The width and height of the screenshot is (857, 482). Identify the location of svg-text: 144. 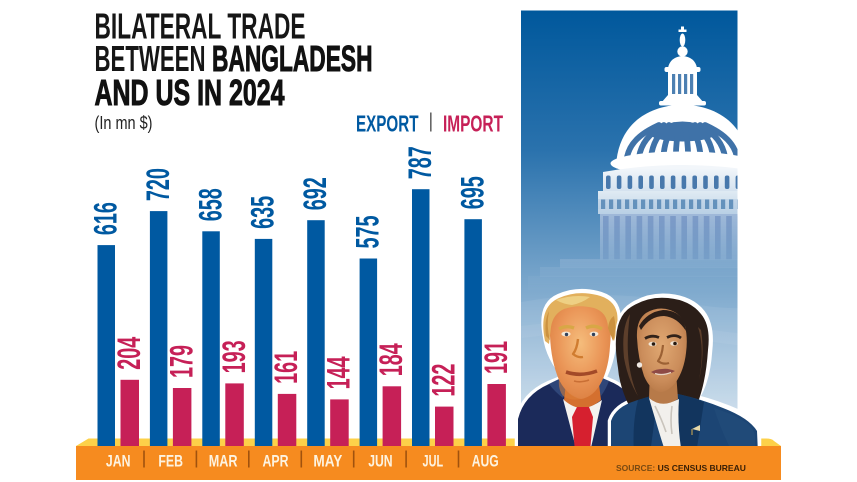
(339, 372).